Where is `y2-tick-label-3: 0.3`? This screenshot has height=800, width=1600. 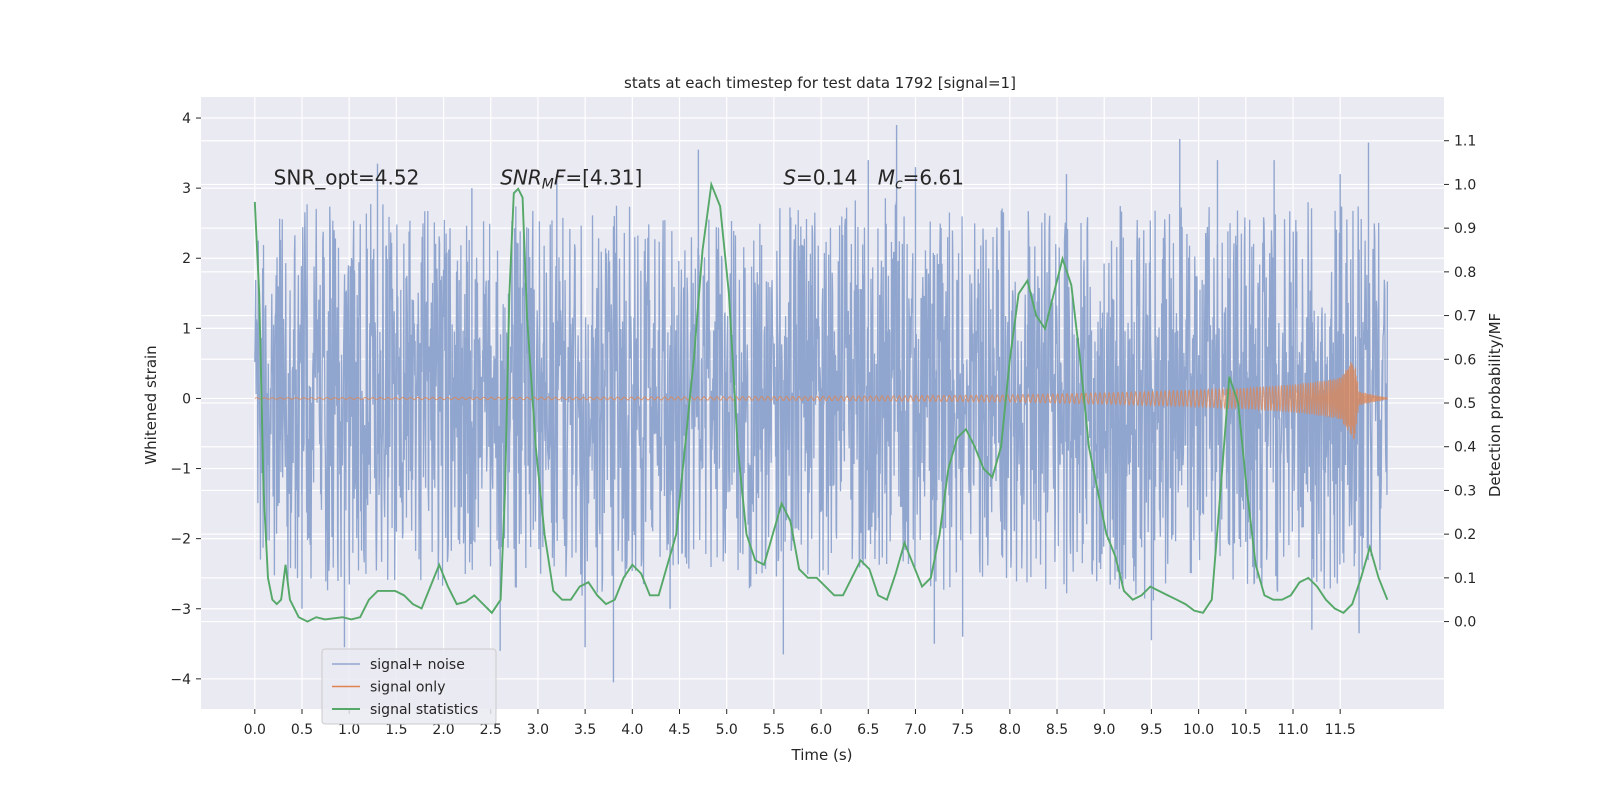
y2-tick-label-3: 0.3 is located at coordinates (1465, 491).